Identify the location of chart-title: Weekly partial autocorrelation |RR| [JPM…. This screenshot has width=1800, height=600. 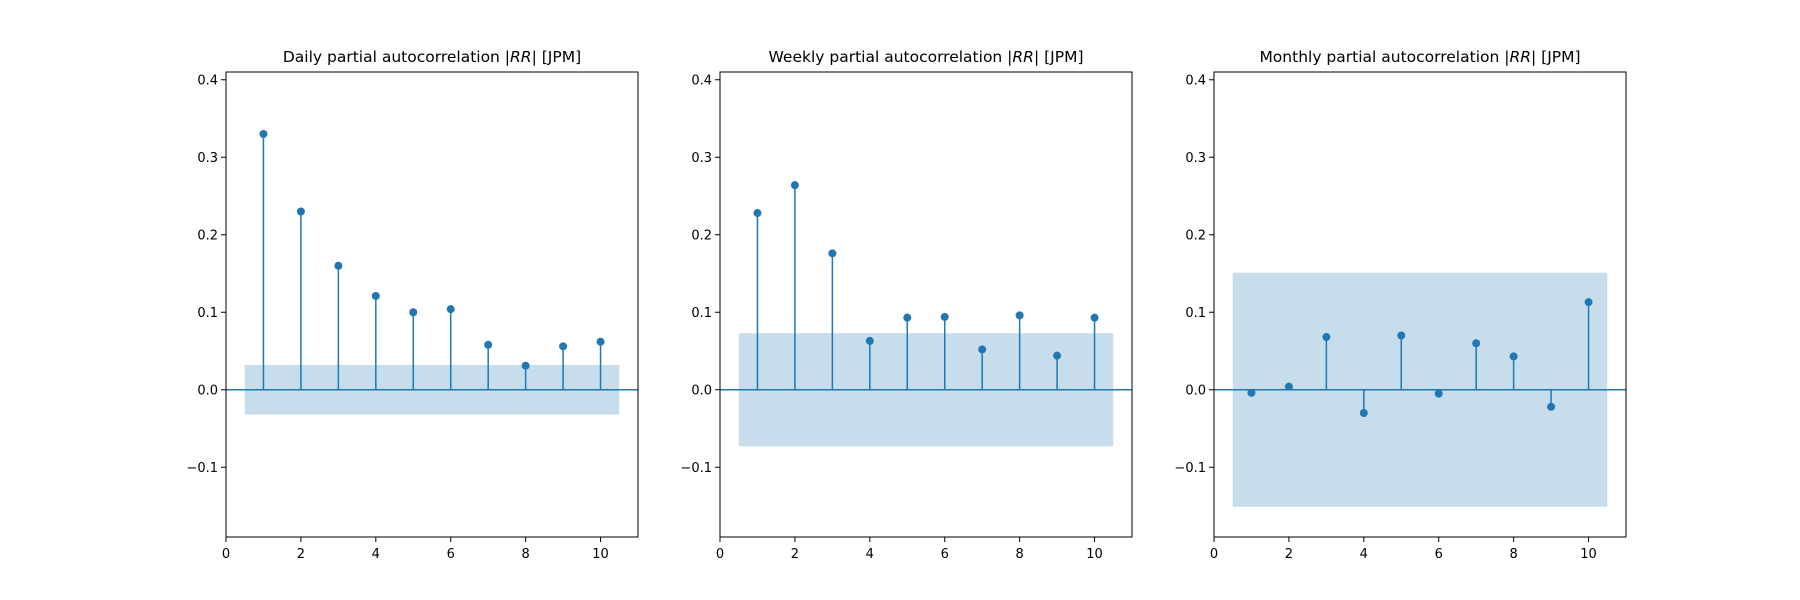
(926, 57).